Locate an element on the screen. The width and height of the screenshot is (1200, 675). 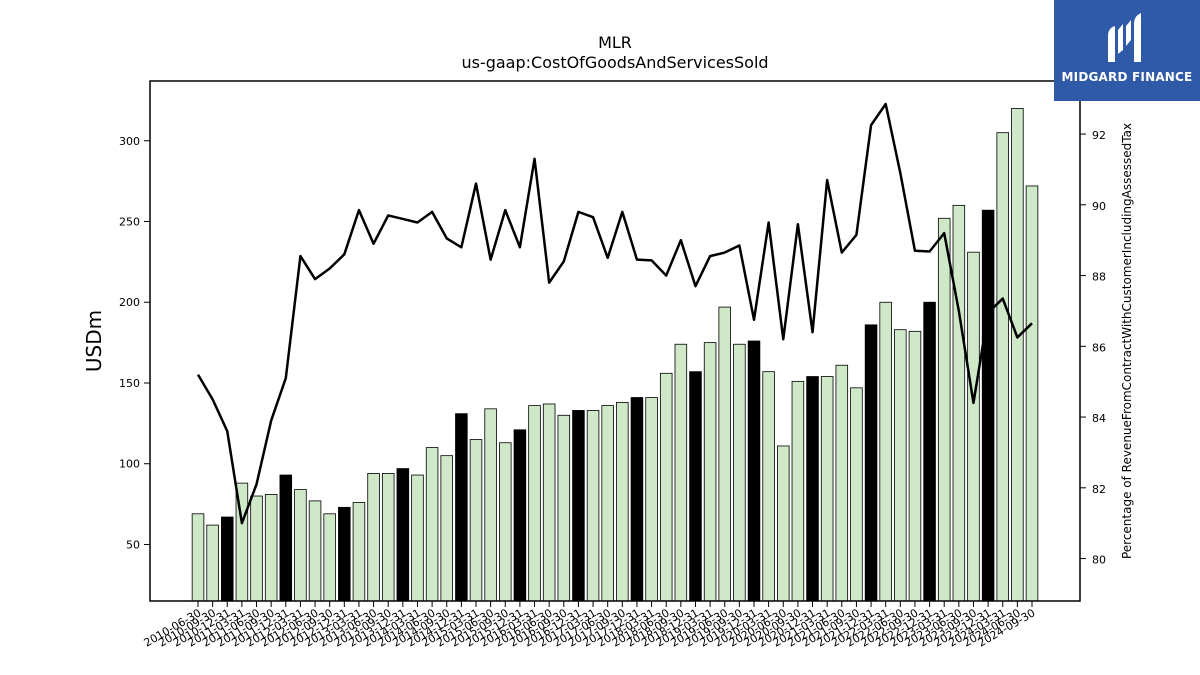
midgard-logo-icon is located at coordinates (1124, 37).